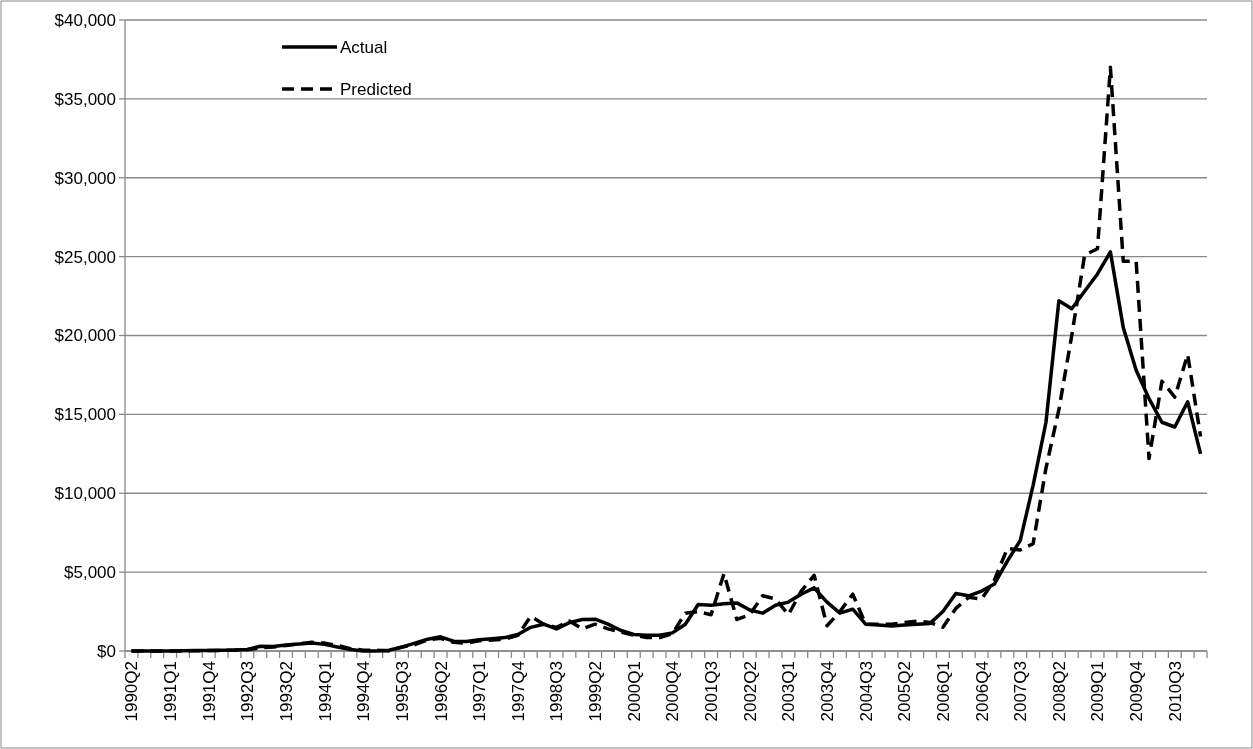 This screenshot has height=749, width=1253. I want to click on x-tick-label: 1994Q1, so click(325, 691).